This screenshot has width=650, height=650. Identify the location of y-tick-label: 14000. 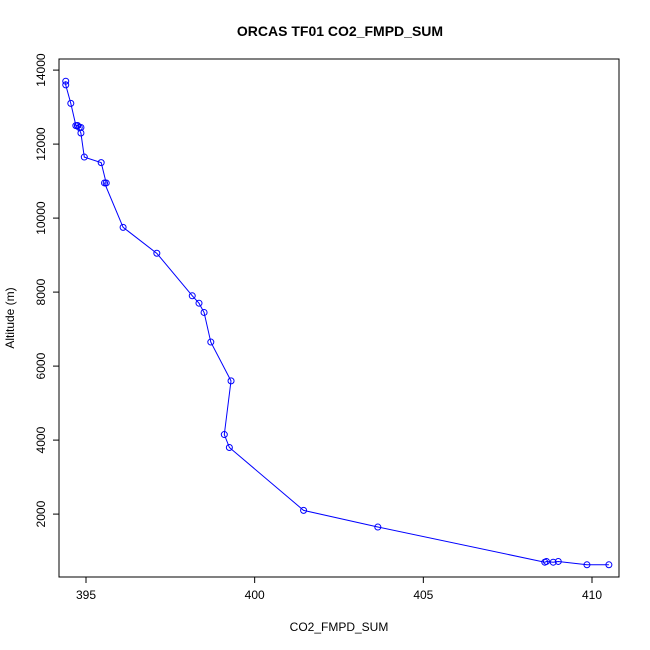
(41, 70).